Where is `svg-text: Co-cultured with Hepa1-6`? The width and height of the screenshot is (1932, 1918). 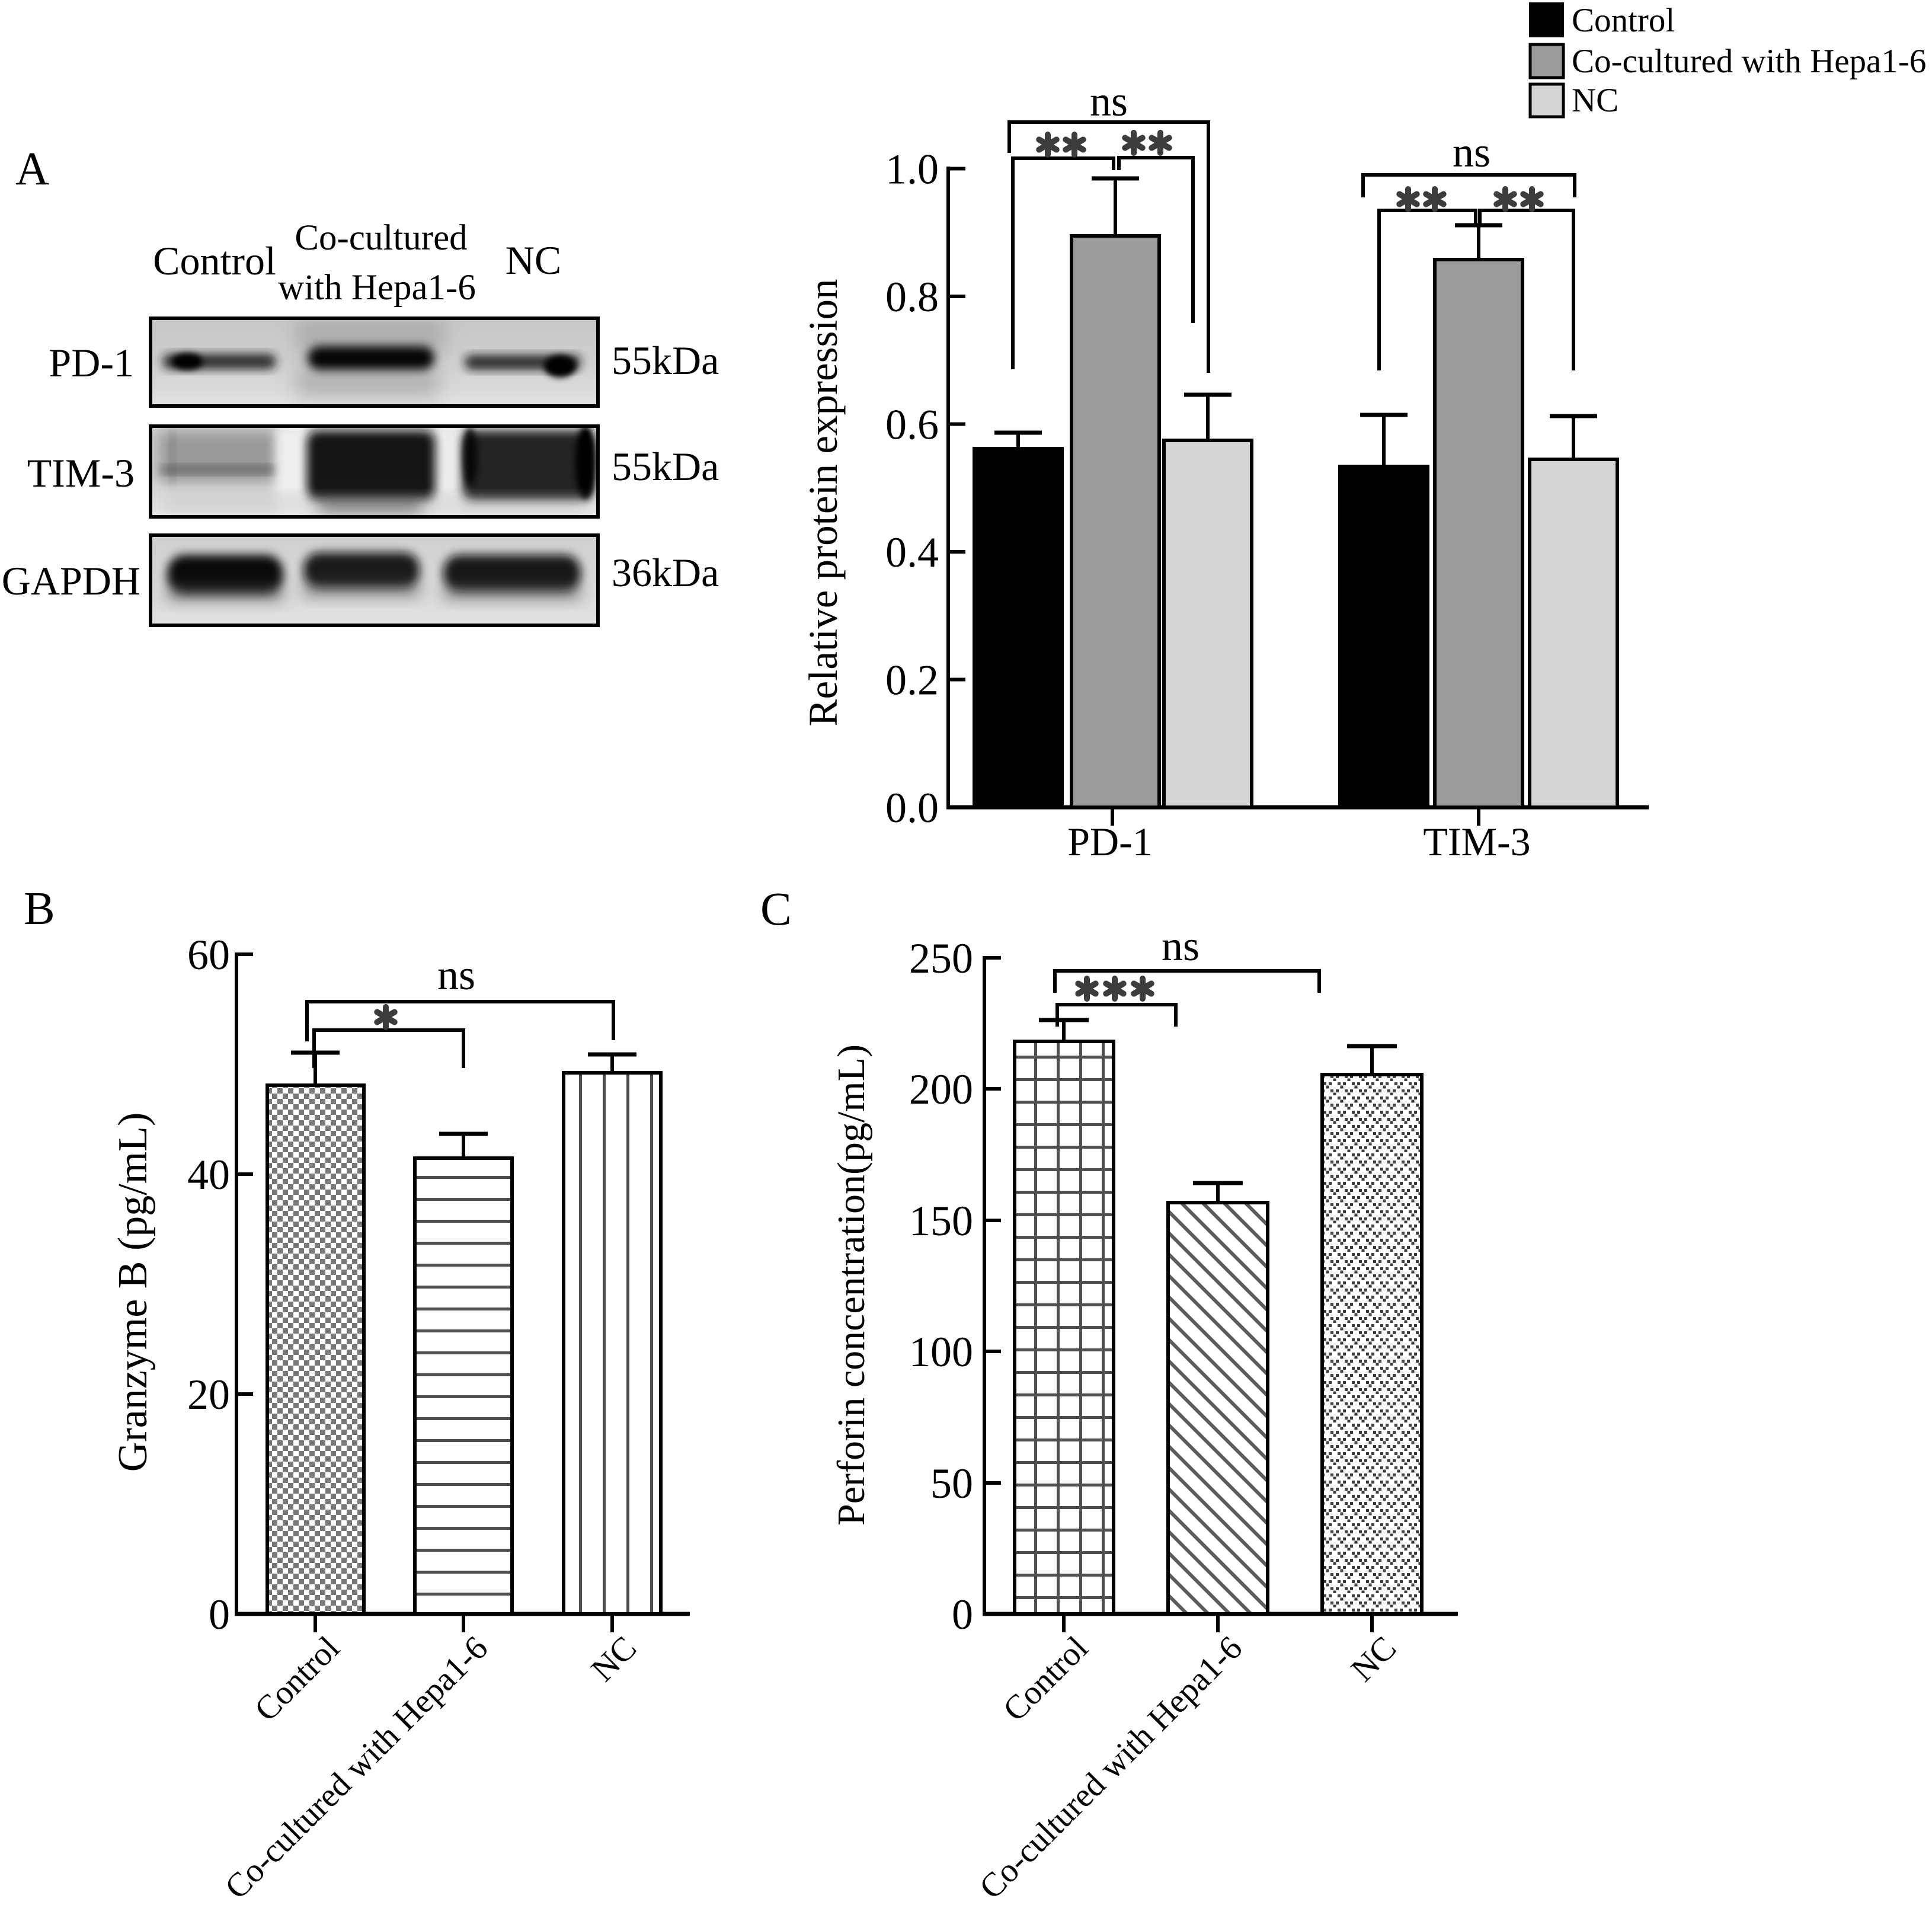 svg-text: Co-cultured with Hepa1-6 is located at coordinates (1749, 62).